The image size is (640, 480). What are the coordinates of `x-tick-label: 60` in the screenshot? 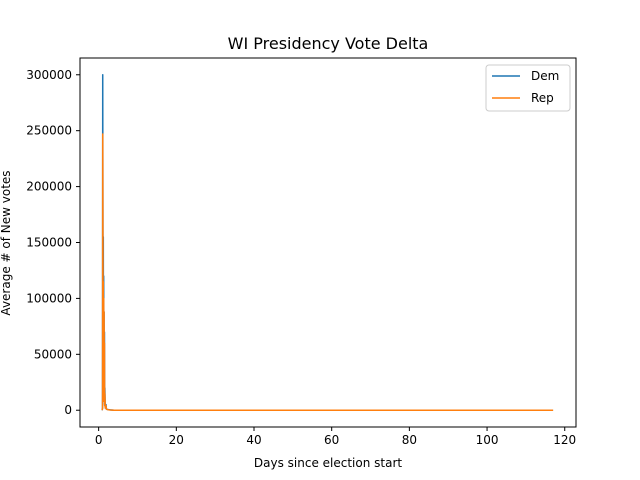 It's located at (331, 440).